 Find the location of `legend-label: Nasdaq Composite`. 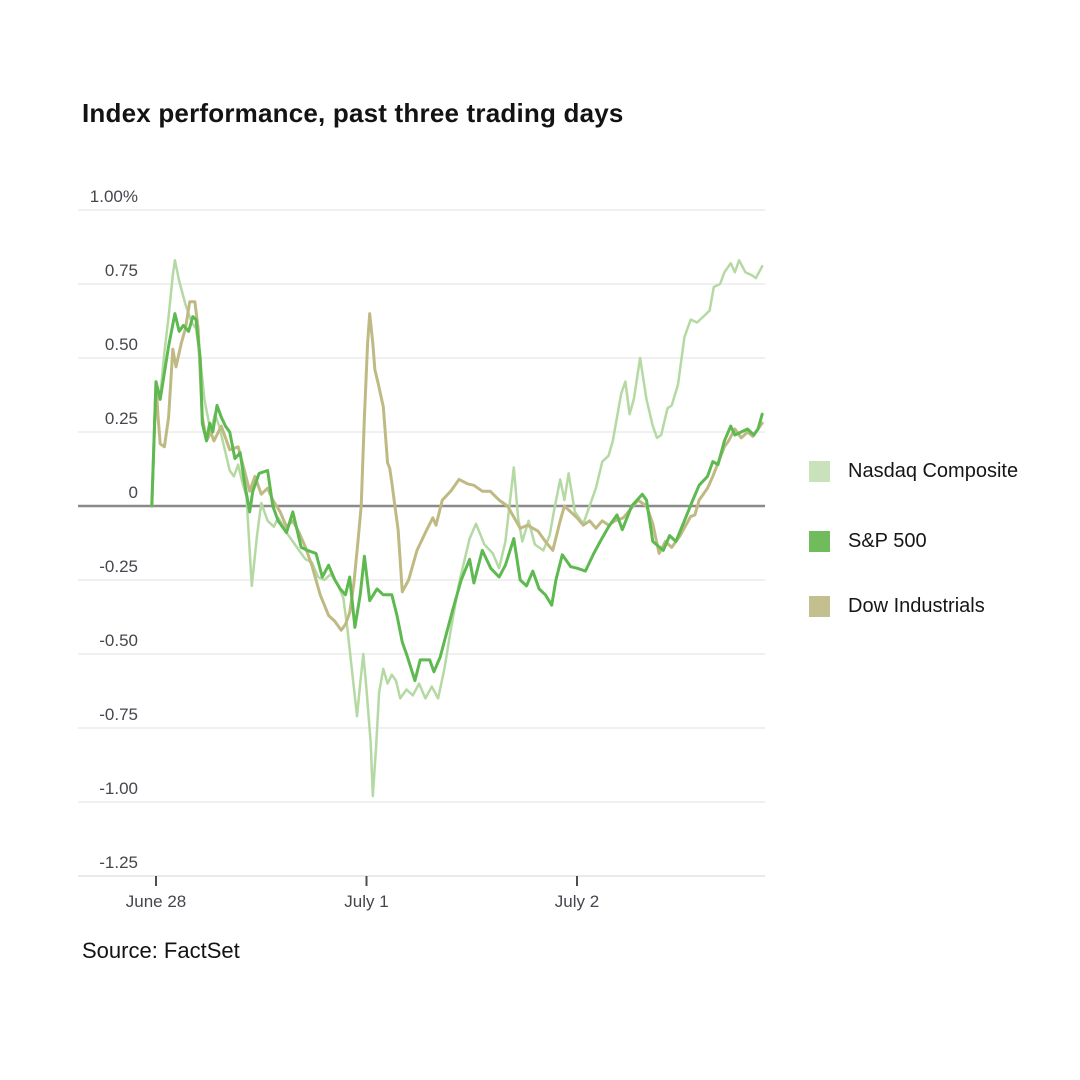

legend-label: Nasdaq Composite is located at coordinates (933, 471).